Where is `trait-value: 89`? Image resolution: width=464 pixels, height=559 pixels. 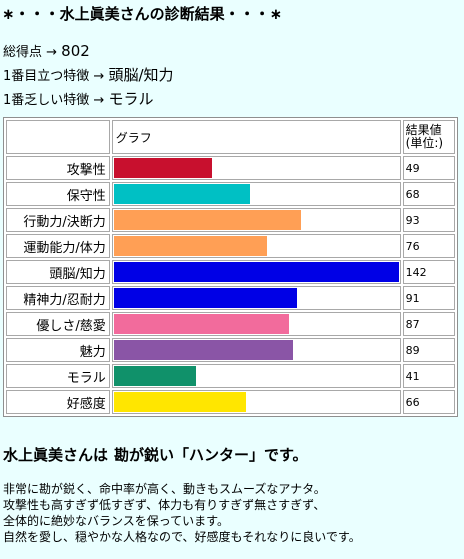 trait-value: 89 is located at coordinates (428, 350).